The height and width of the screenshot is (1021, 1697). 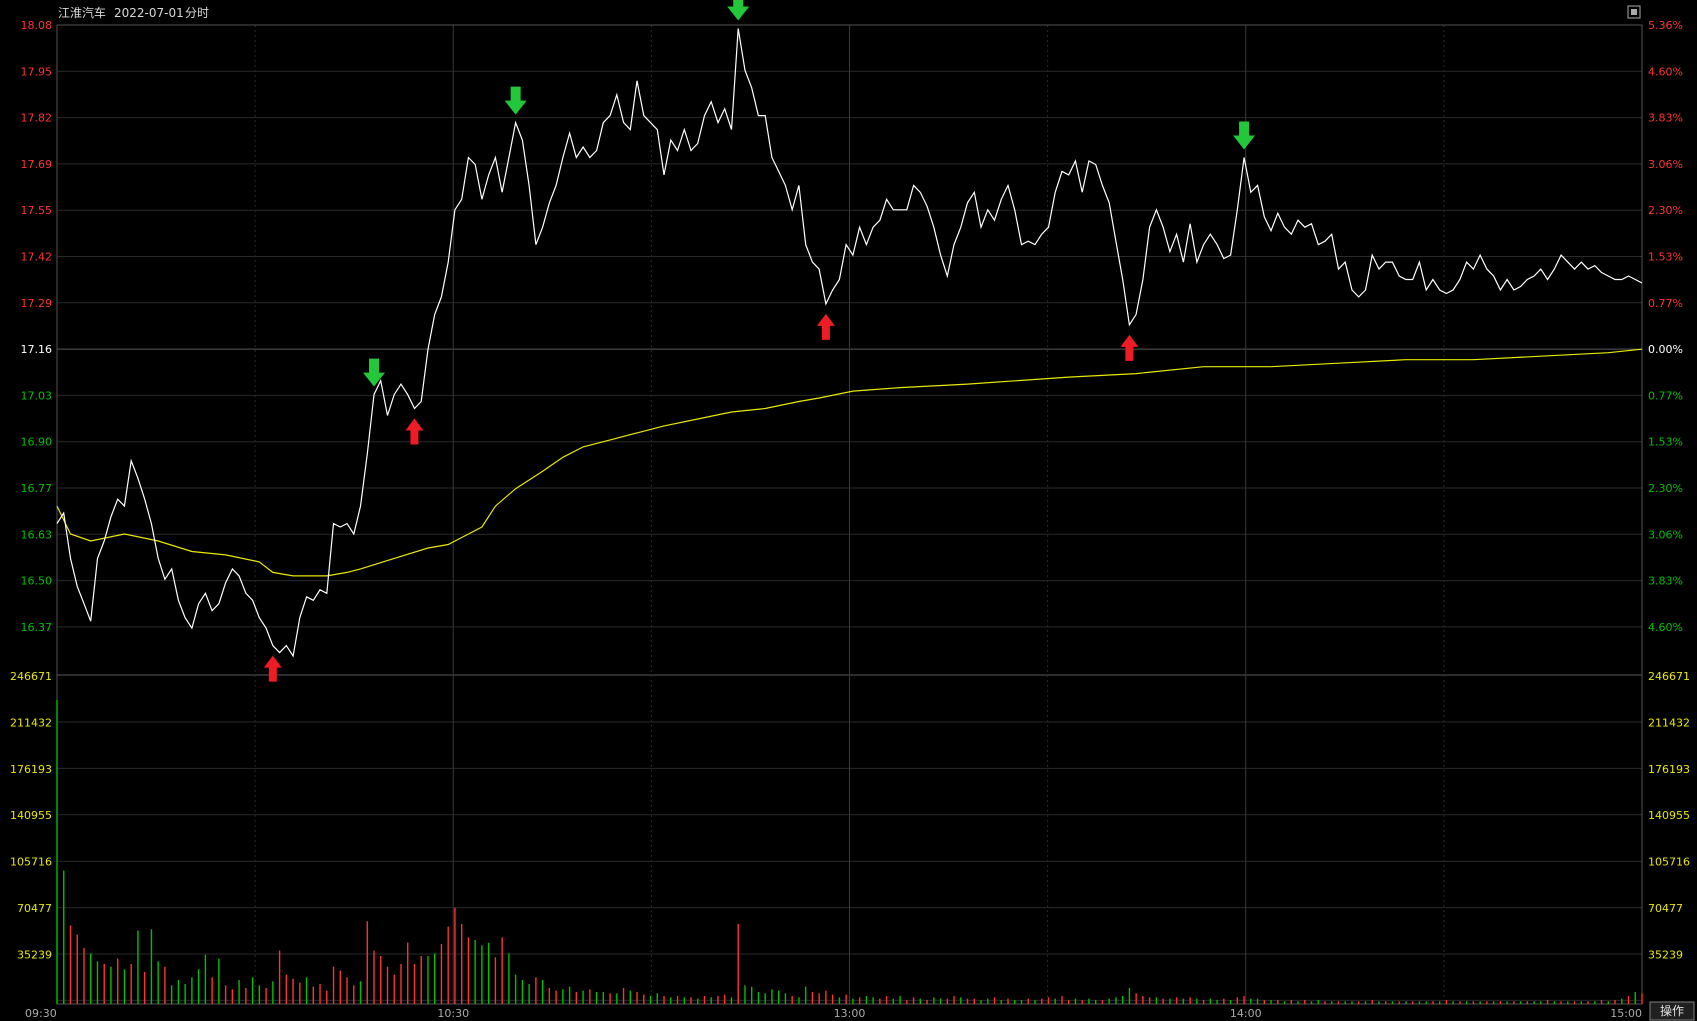 I want to click on operate-button-label: 操作, so click(x=1672, y=1010).